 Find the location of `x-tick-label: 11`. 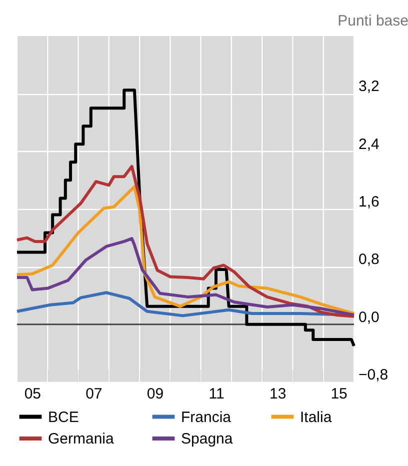

x-tick-label: 11 is located at coordinates (216, 394).